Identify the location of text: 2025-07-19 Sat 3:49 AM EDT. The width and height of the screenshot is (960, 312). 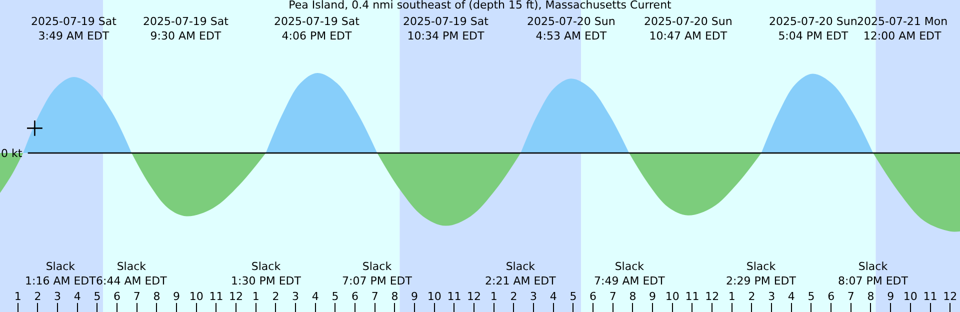
(74, 28).